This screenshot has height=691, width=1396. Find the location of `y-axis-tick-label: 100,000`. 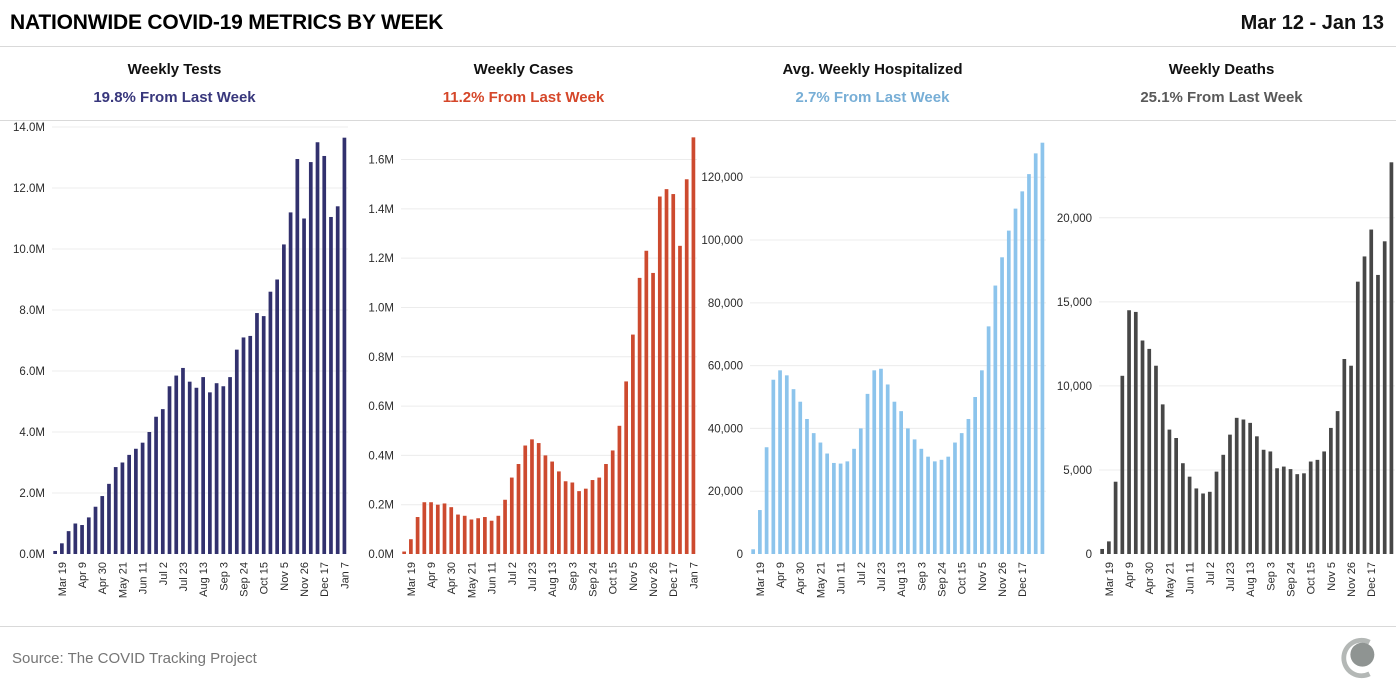

y-axis-tick-label: 100,000 is located at coordinates (722, 241).